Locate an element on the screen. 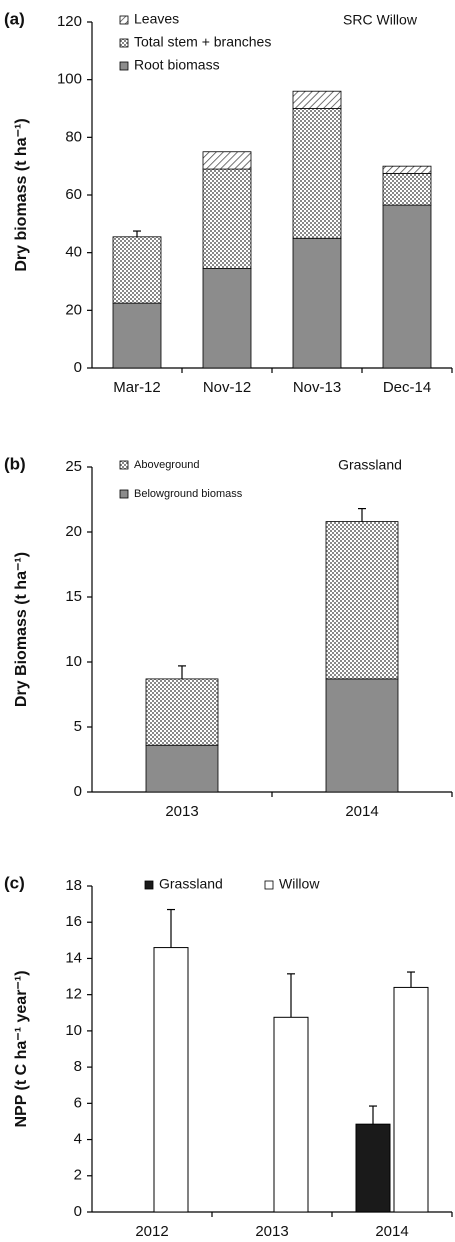  y-tick-label: 120 is located at coordinates (69, 21).